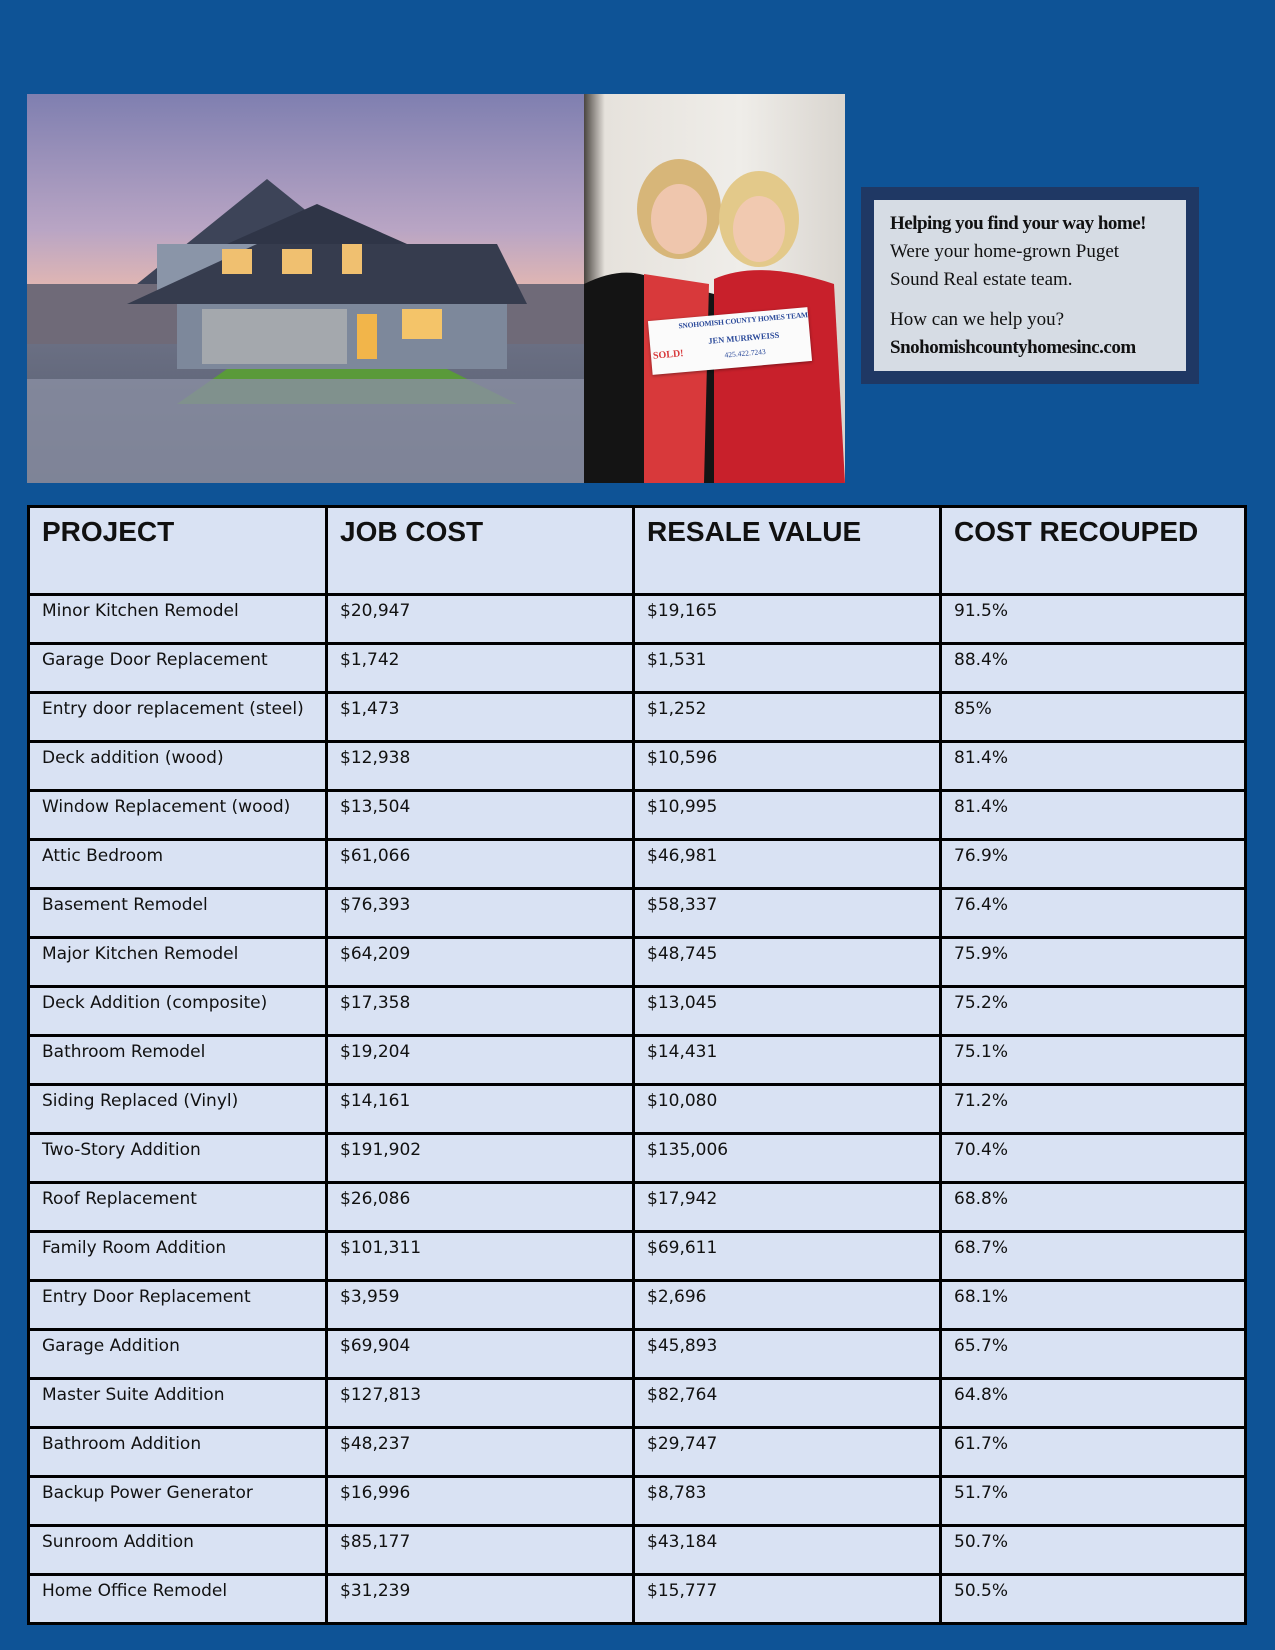  I want to click on cell-resale-value: $17,942, so click(787, 1207).